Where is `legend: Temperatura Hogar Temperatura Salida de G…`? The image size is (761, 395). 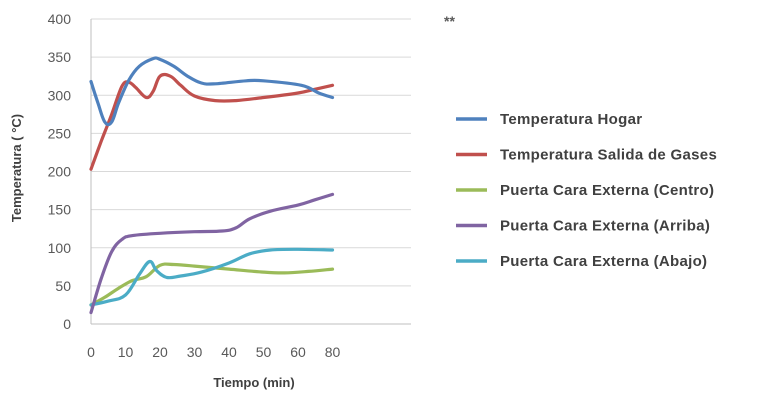 legend: Temperatura Hogar Temperatura Salida de G… is located at coordinates (586, 190).